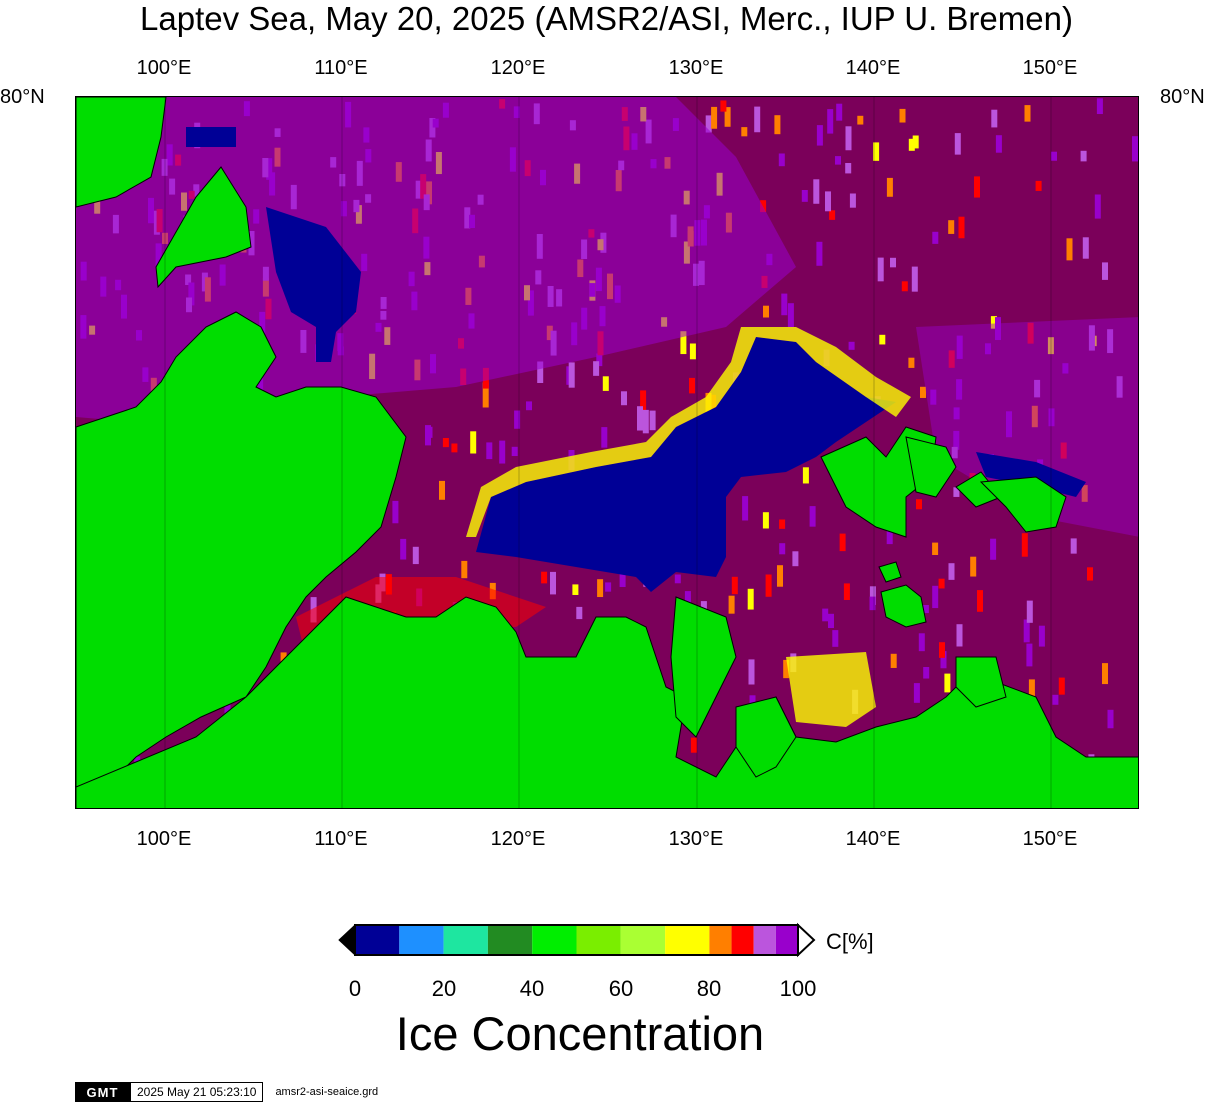  I want to click on lat-label-left: 80°N, so click(22, 97).